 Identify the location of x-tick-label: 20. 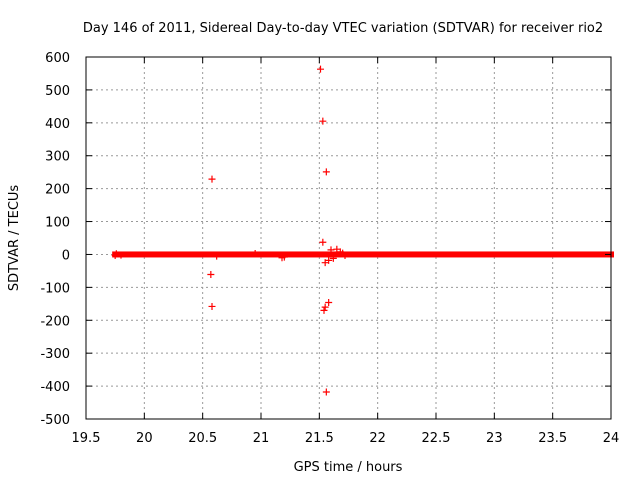
(144, 438).